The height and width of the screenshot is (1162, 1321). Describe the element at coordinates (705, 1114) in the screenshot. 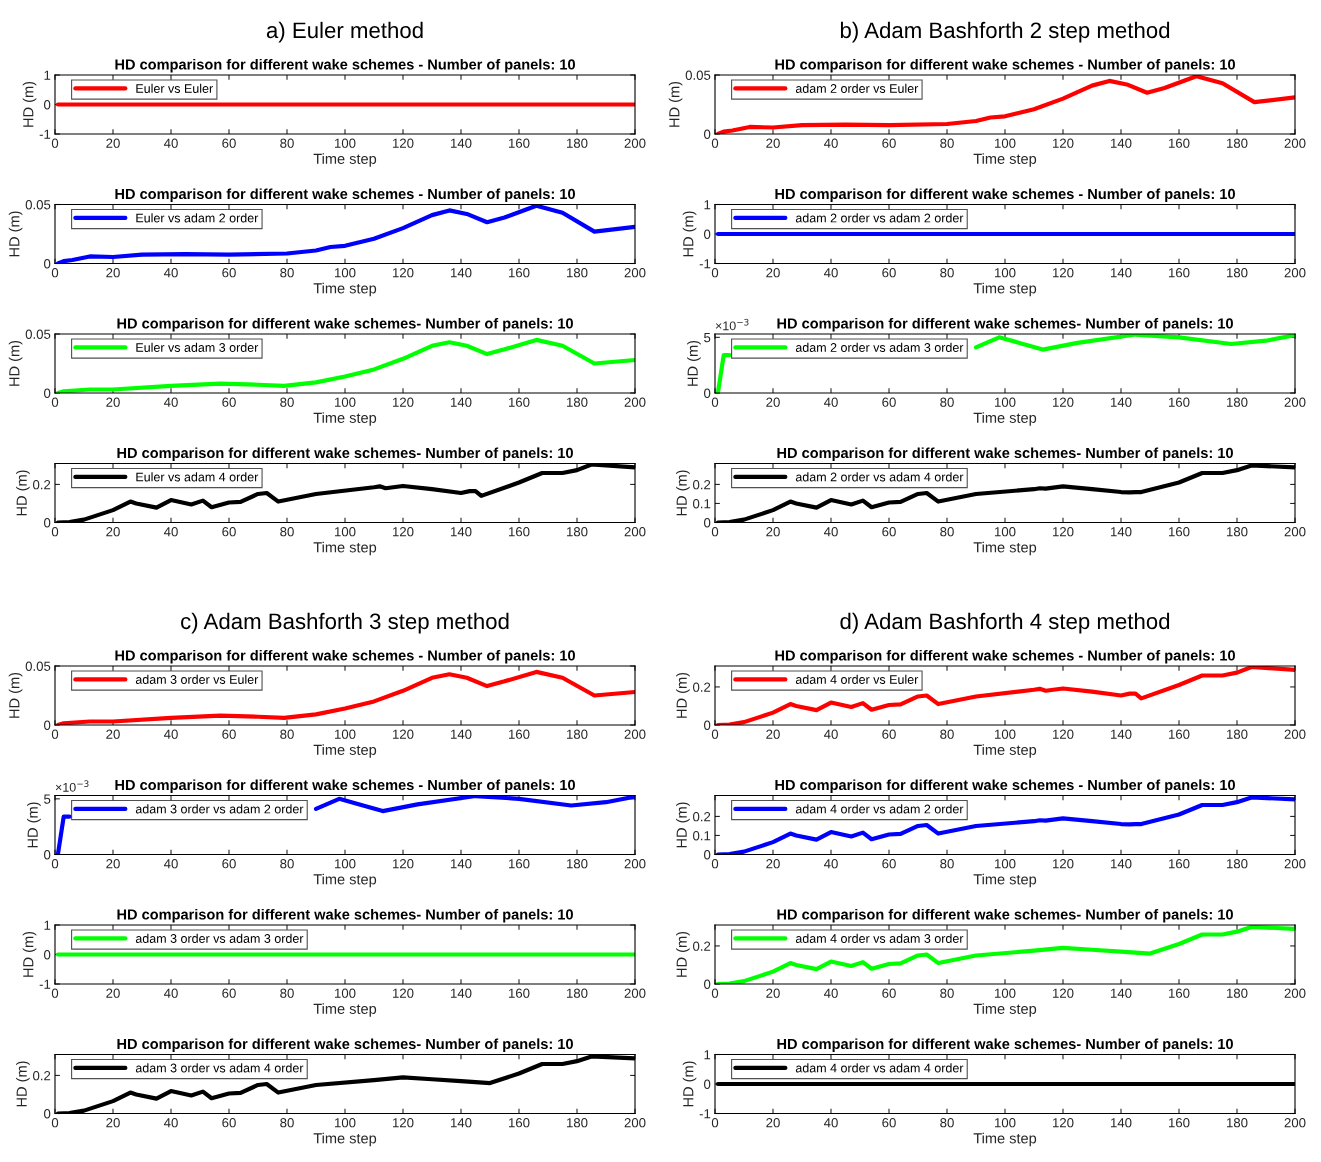

I see `y-tick-label: -1` at that location.